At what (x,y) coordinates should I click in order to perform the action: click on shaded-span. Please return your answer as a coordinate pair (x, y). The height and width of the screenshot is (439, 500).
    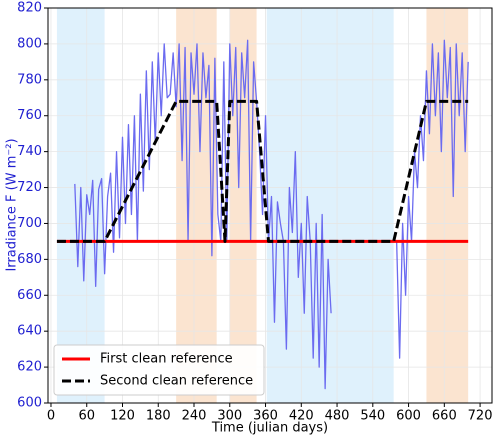
    Looking at the image, I should click on (196, 205).